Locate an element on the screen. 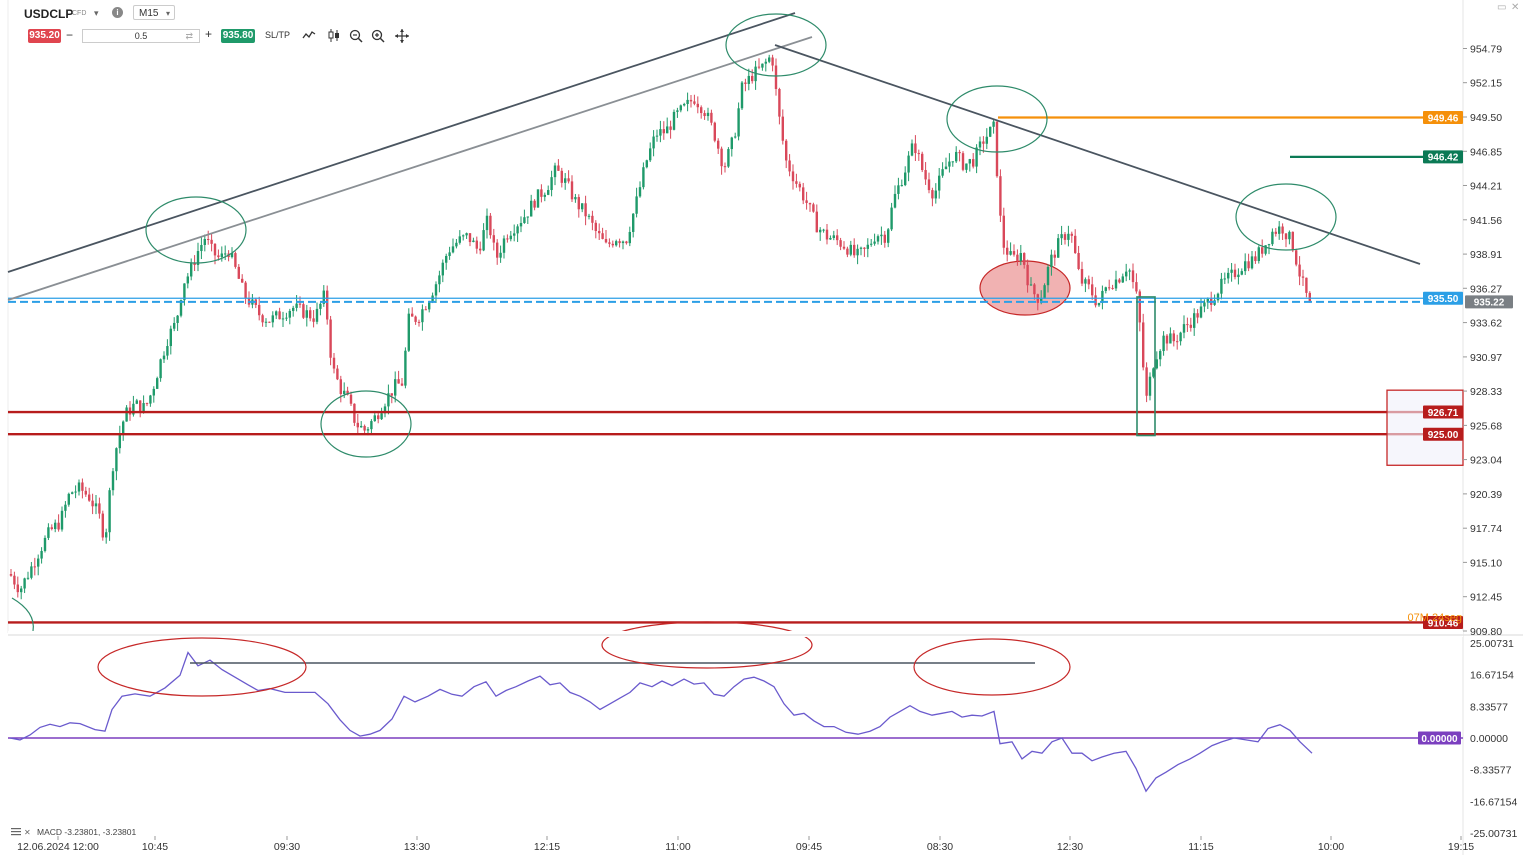 The width and height of the screenshot is (1523, 855). symbol-name: USDCLP is located at coordinates (49, 14).